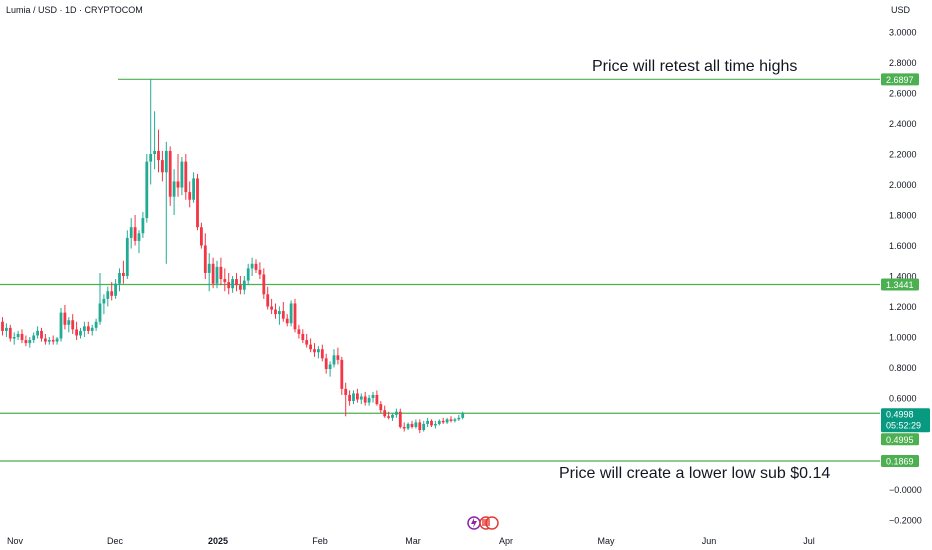 This screenshot has width=932, height=550. Describe the element at coordinates (694, 473) in the screenshot. I see `annotation-bottom: Price will create a lower low sub $0.14` at that location.